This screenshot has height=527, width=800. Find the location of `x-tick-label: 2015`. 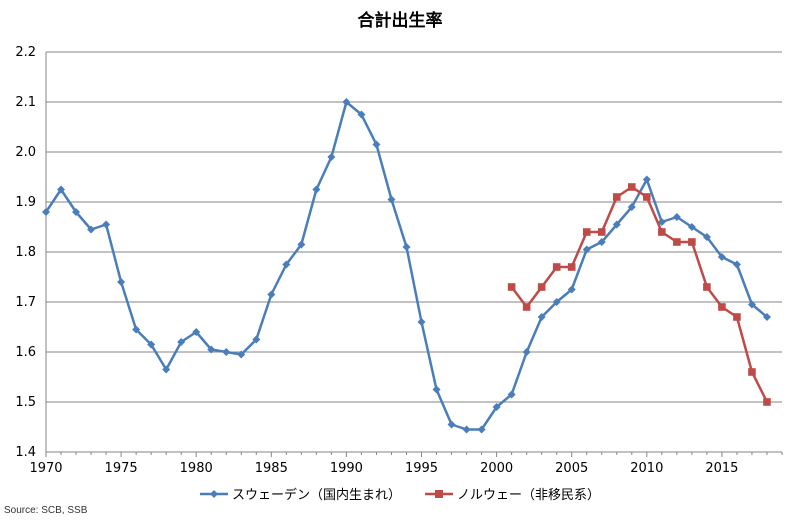

x-tick-label: 2015 is located at coordinates (721, 468).